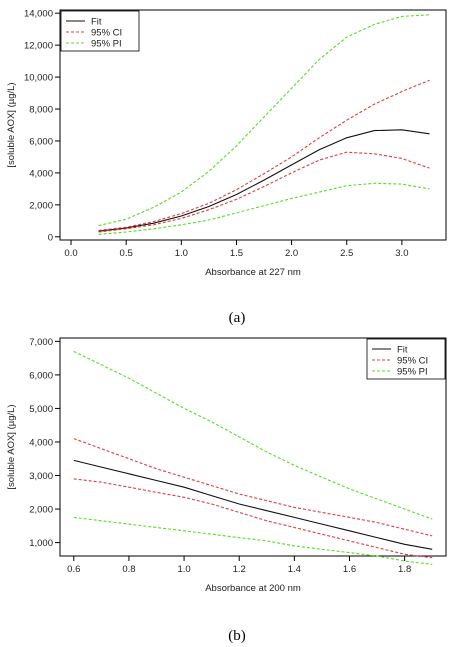  Describe the element at coordinates (41, 409) in the screenshot. I see `y-tick-label-b: 5,000` at that location.